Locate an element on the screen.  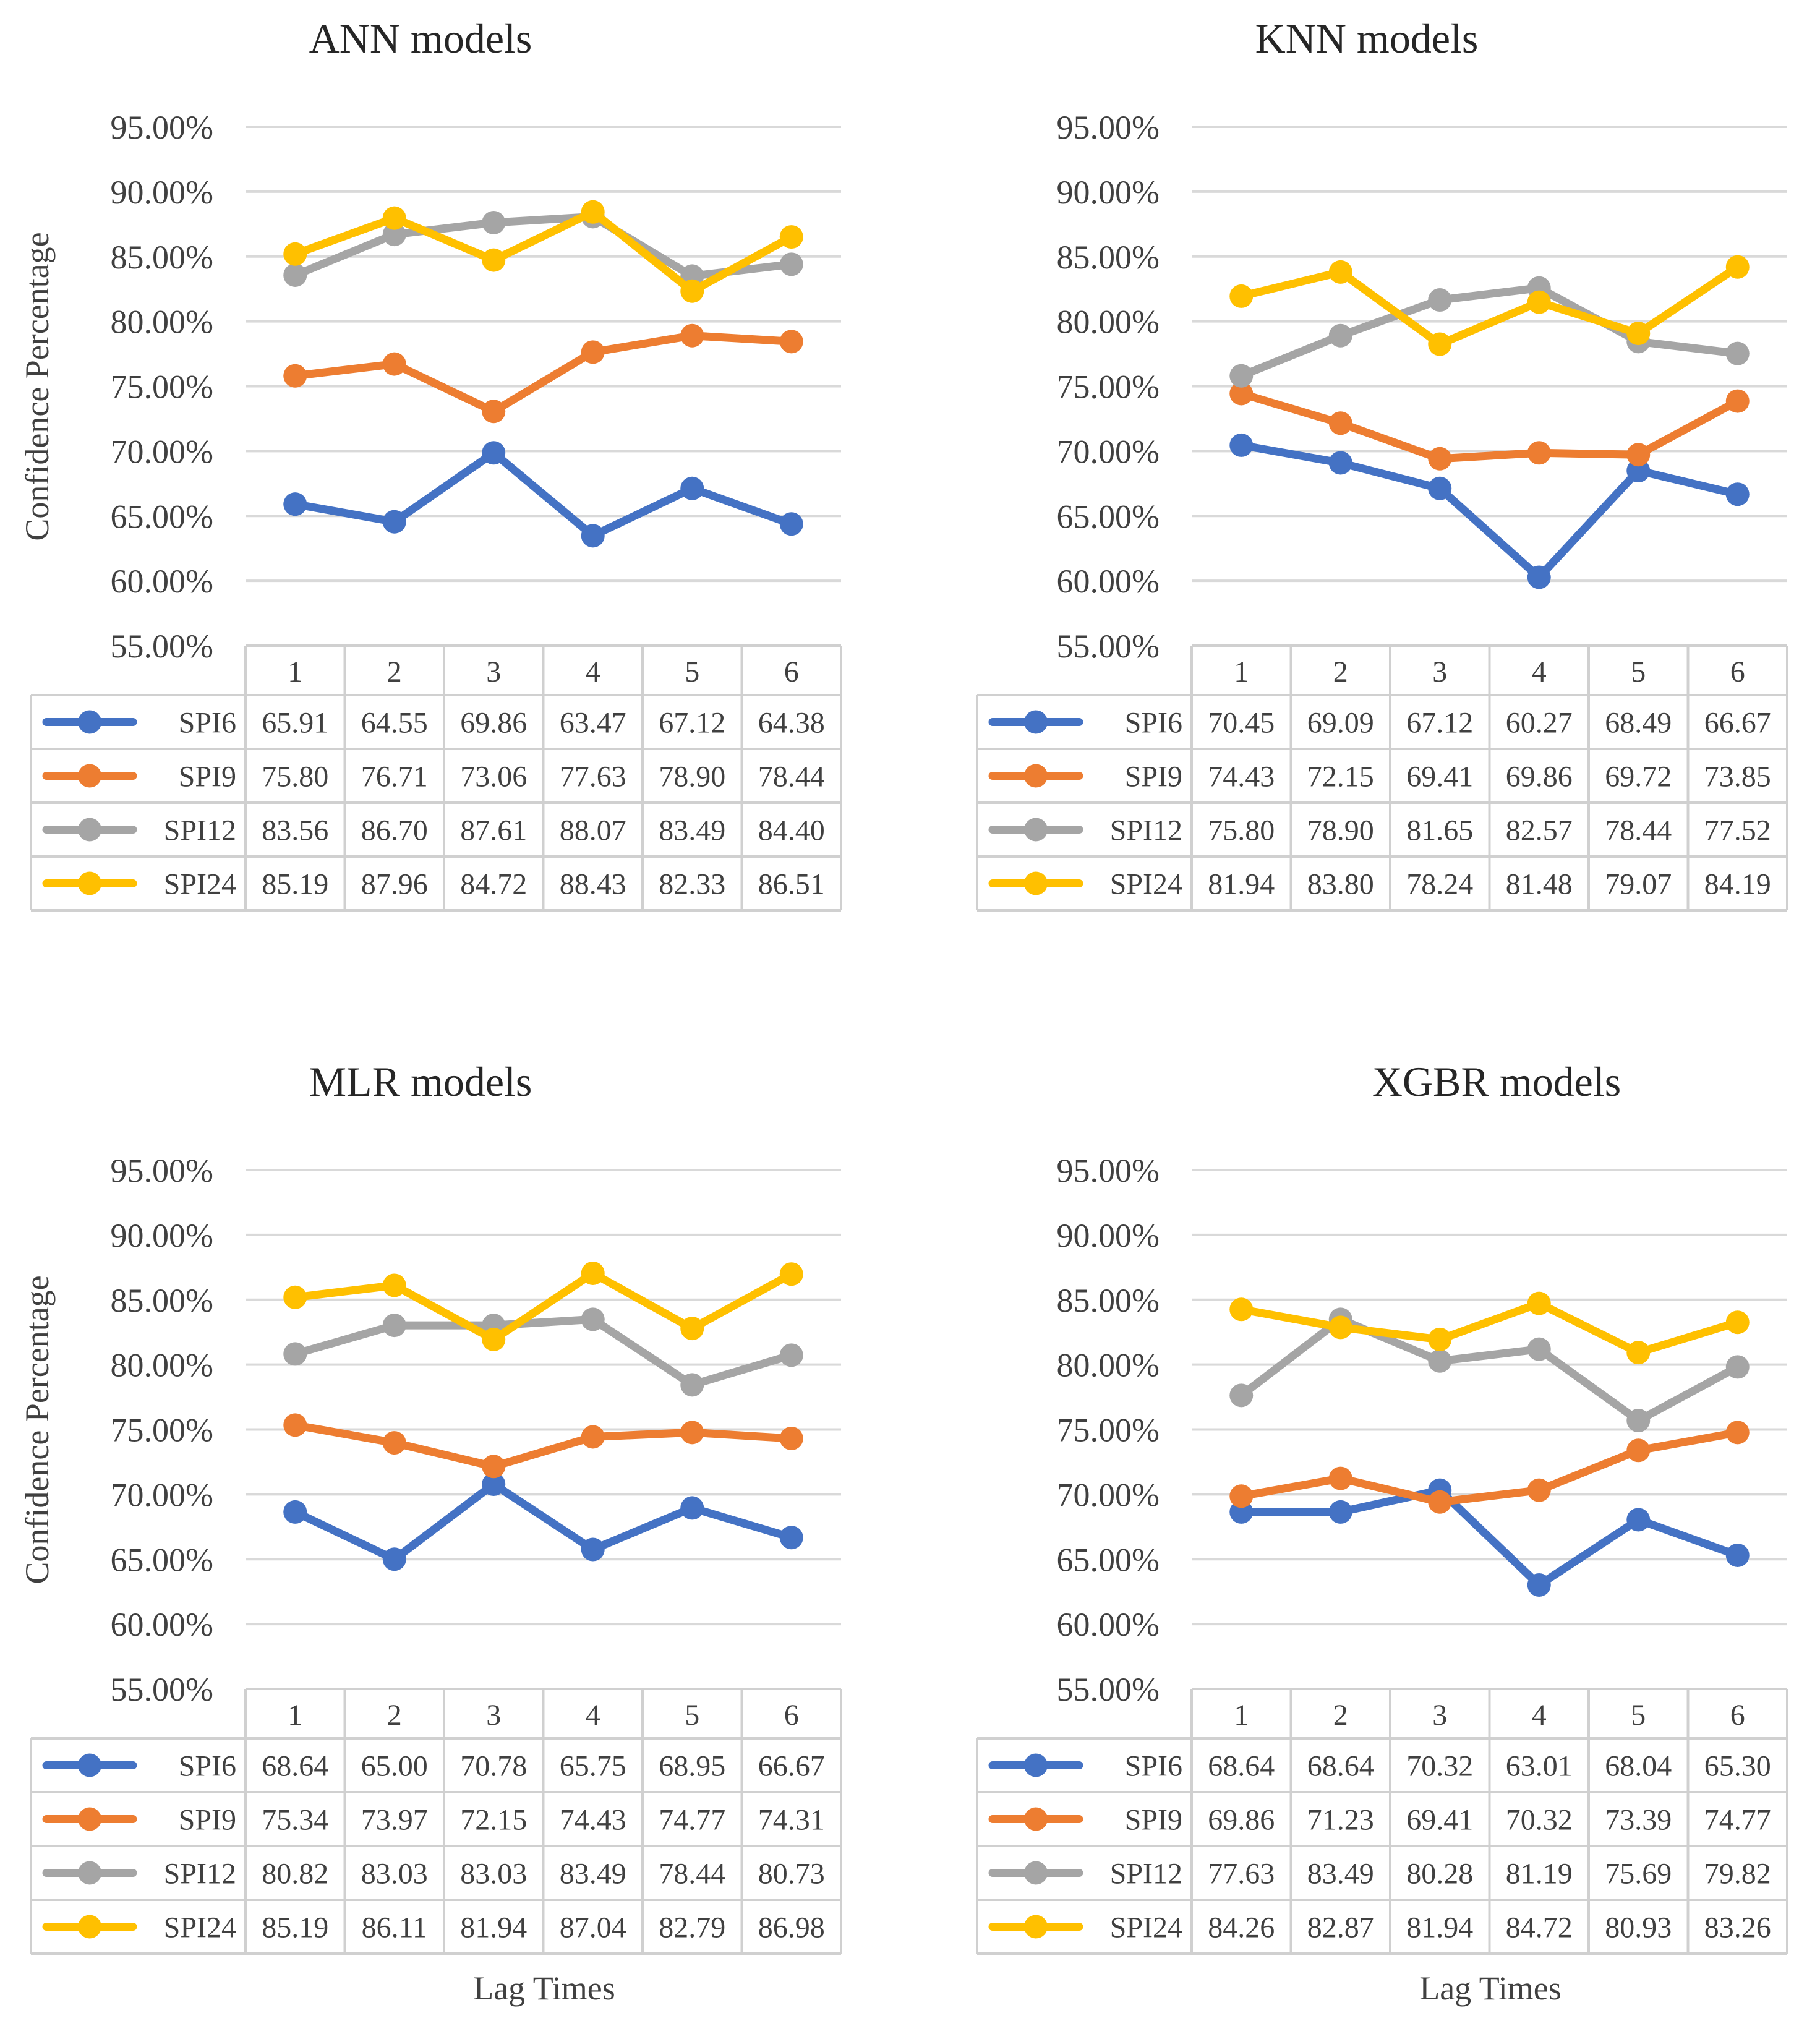
series-spi6 is located at coordinates (543, 494).